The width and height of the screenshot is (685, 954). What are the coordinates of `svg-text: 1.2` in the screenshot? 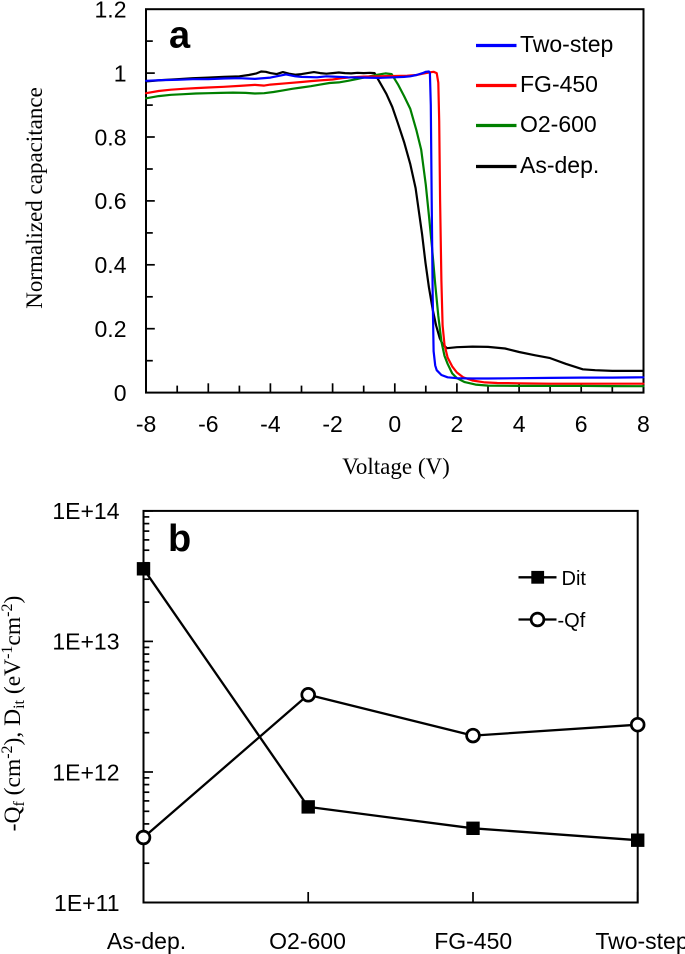 It's located at (111, 11).